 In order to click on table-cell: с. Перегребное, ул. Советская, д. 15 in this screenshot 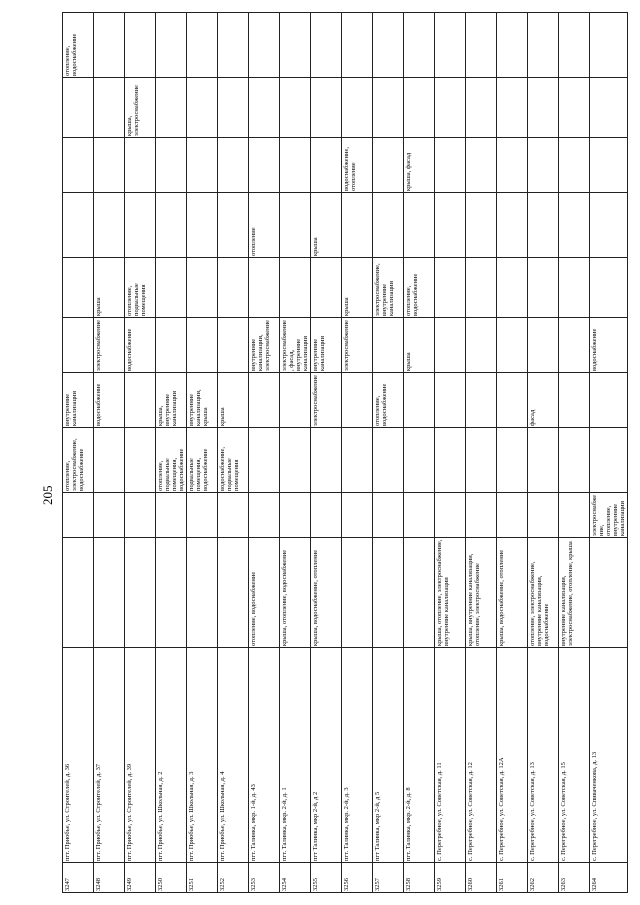, I will do `click(574, 755)`.